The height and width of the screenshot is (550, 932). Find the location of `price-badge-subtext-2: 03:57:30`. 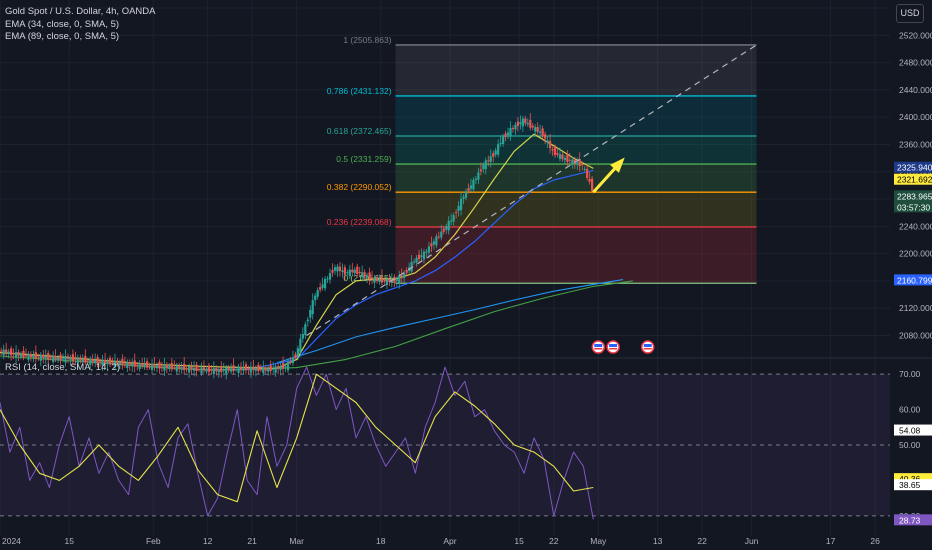

price-badge-subtext-2: 03:57:30 is located at coordinates (913, 207).